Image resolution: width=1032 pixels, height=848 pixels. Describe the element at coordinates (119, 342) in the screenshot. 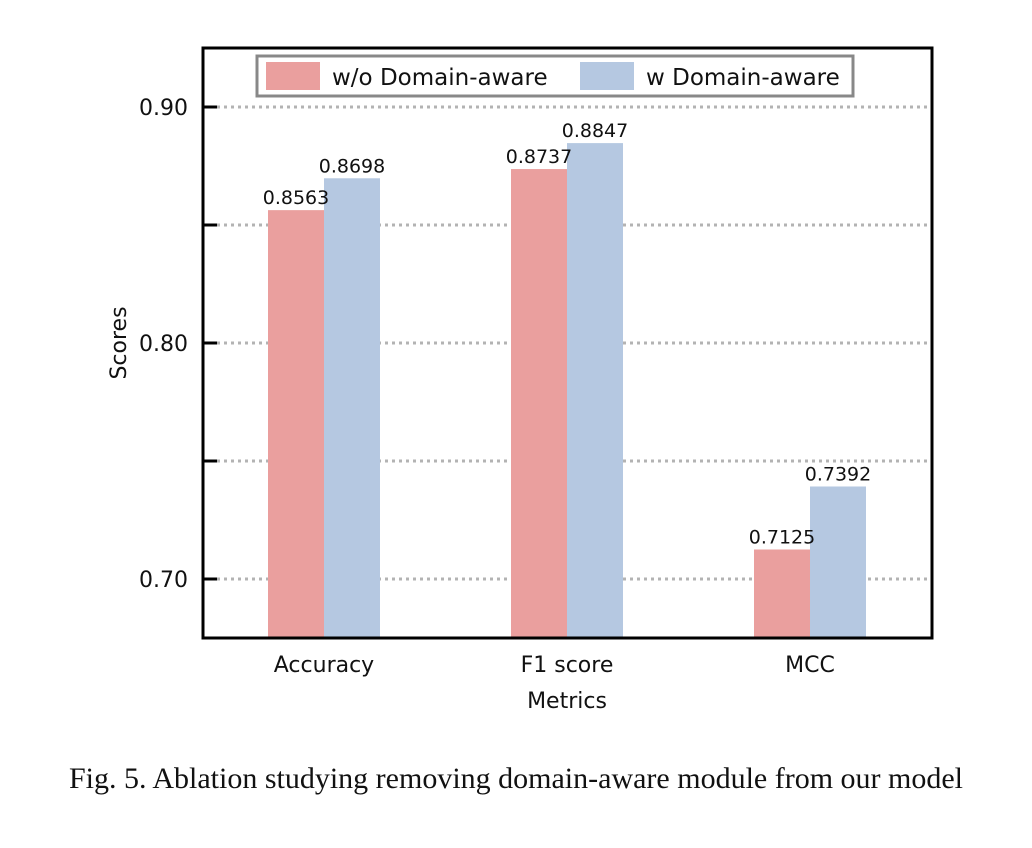

I see `y-axis-title: Scores` at that location.